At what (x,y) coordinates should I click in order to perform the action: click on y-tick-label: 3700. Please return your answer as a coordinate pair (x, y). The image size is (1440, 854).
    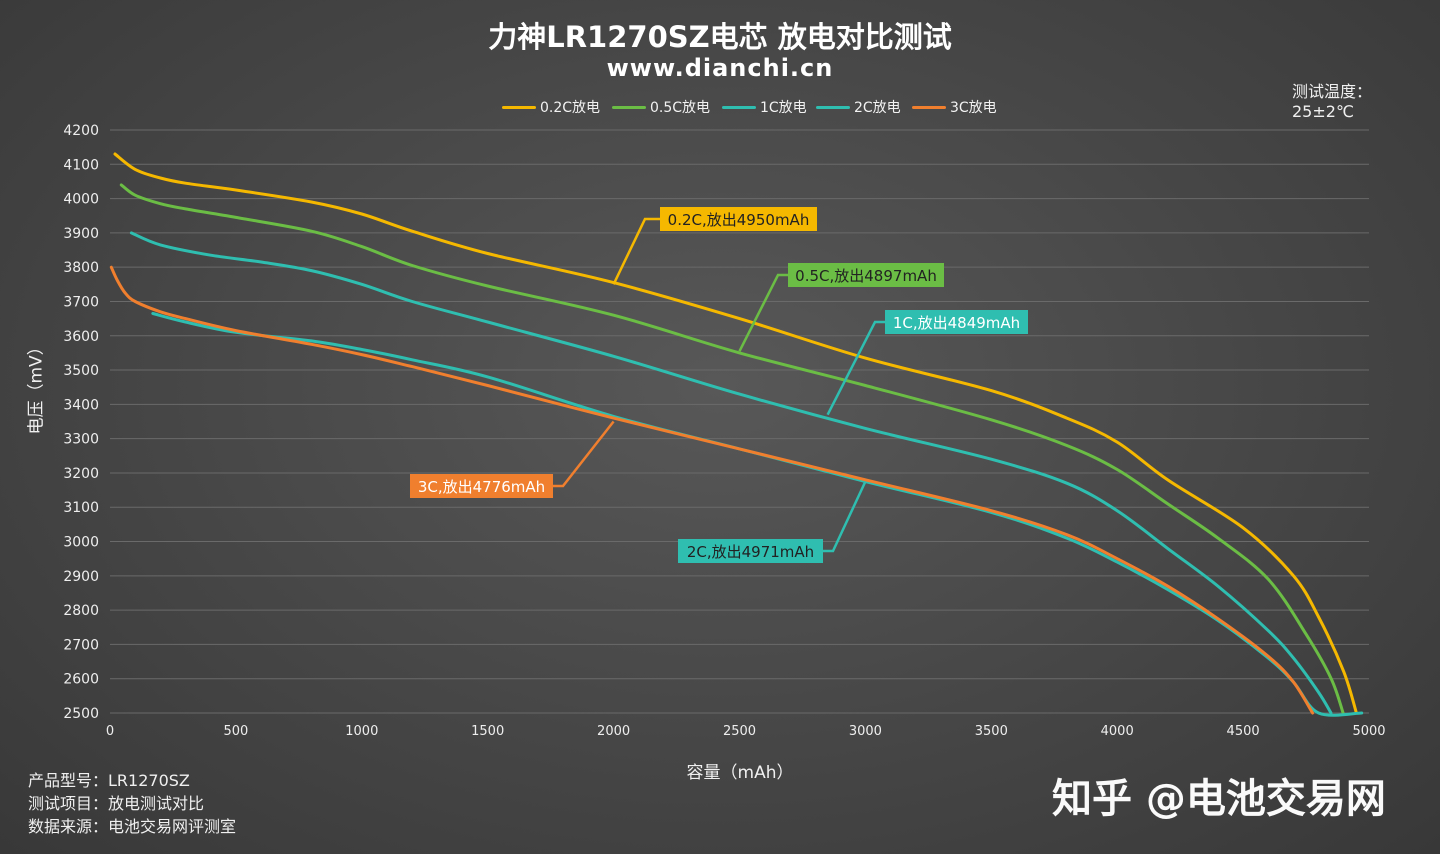
    Looking at the image, I should click on (81, 302).